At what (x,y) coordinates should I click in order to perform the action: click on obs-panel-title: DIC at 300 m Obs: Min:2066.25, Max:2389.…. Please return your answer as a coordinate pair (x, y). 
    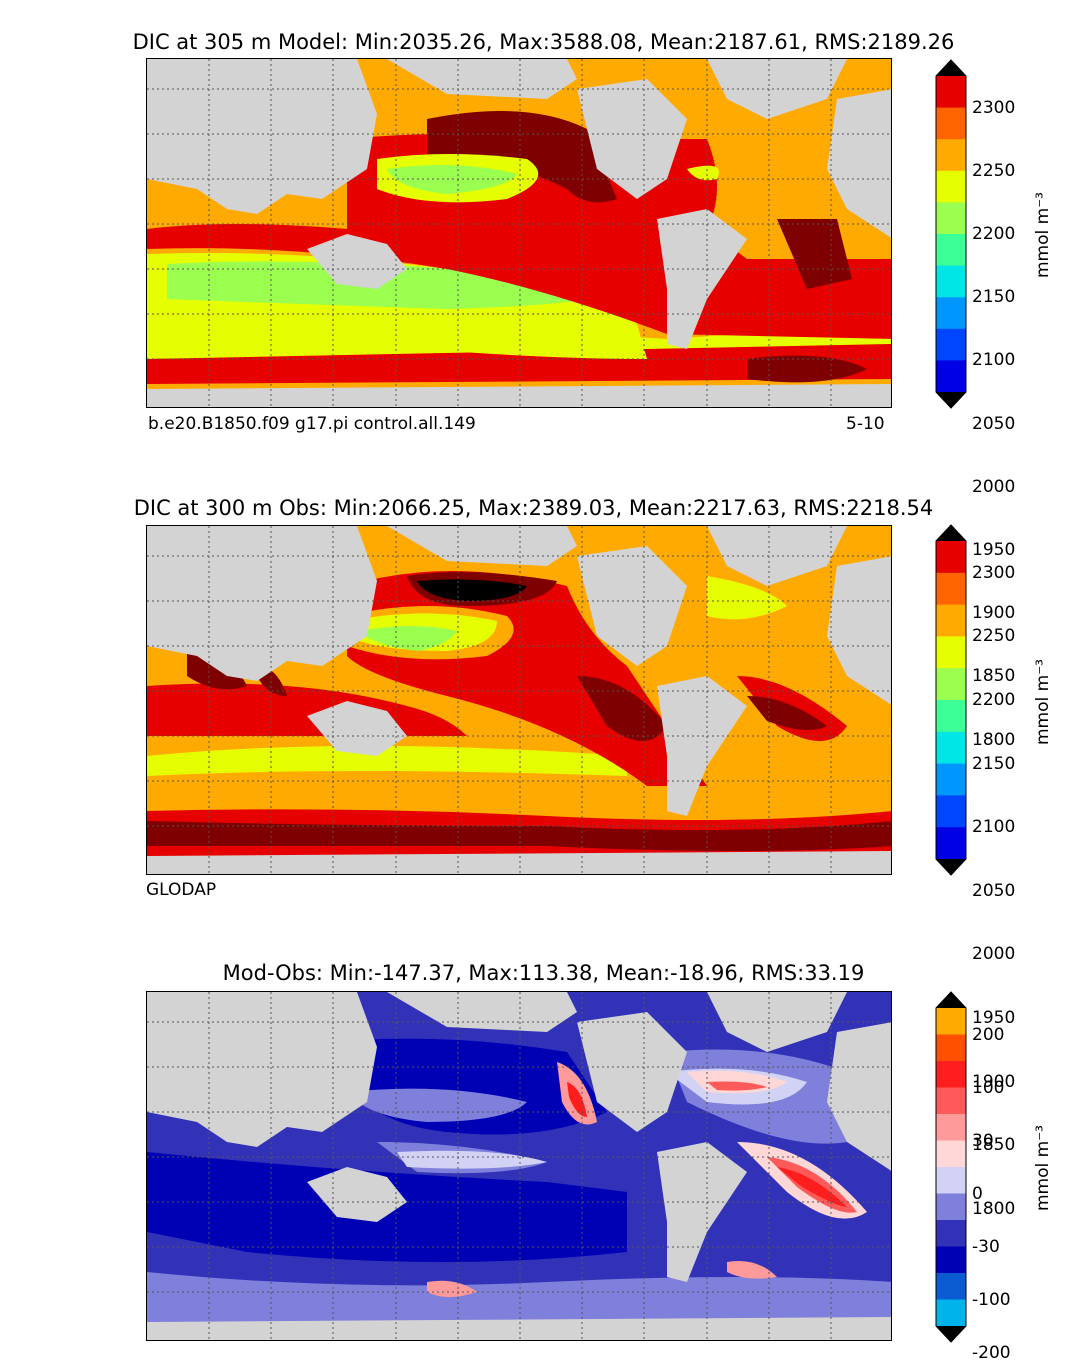
    Looking at the image, I should click on (533, 508).